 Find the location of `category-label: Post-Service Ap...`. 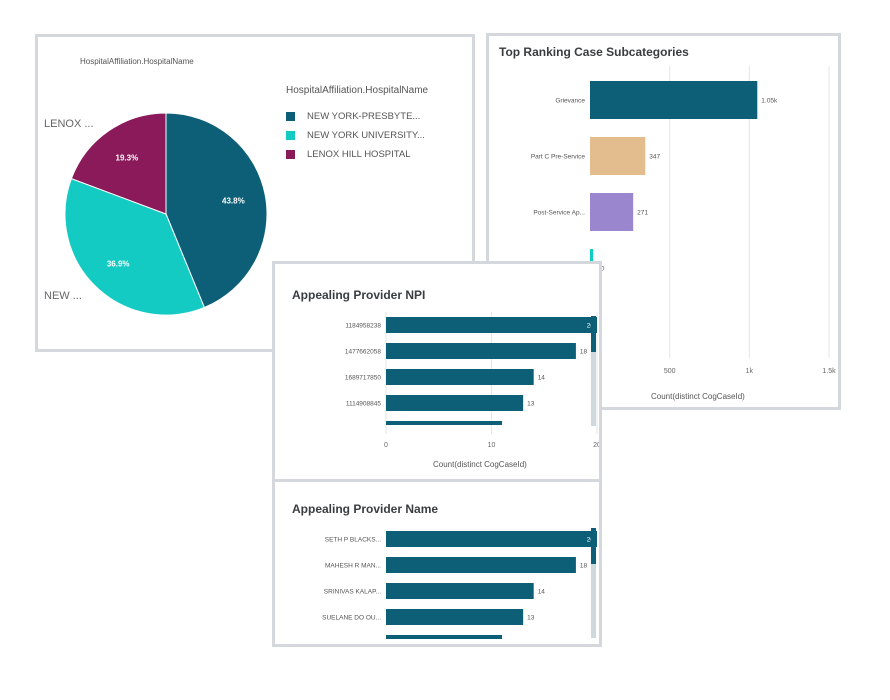

category-label: Post-Service Ap... is located at coordinates (559, 213).